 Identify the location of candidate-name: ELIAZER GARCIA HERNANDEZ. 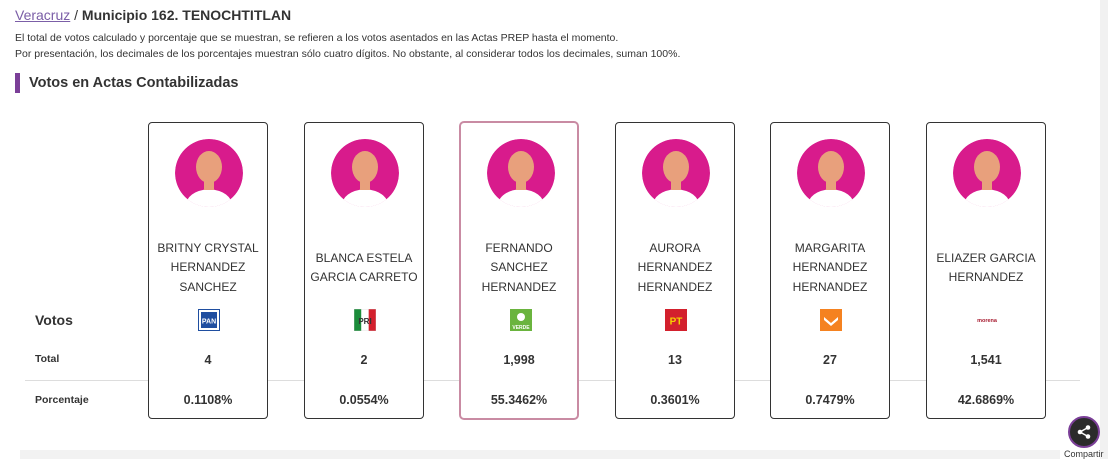
(986, 267).